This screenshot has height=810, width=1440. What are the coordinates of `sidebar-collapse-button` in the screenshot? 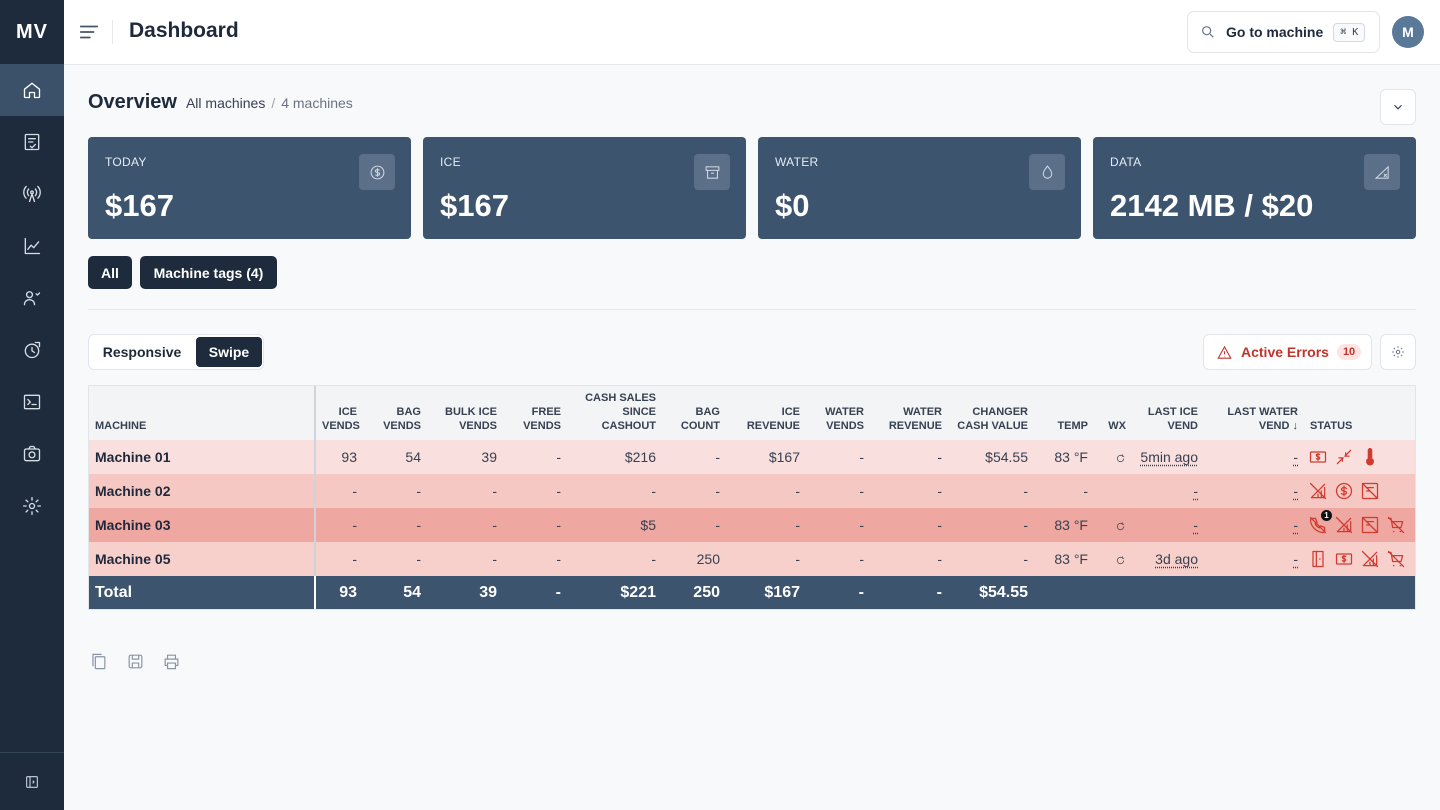 It's located at (32, 781).